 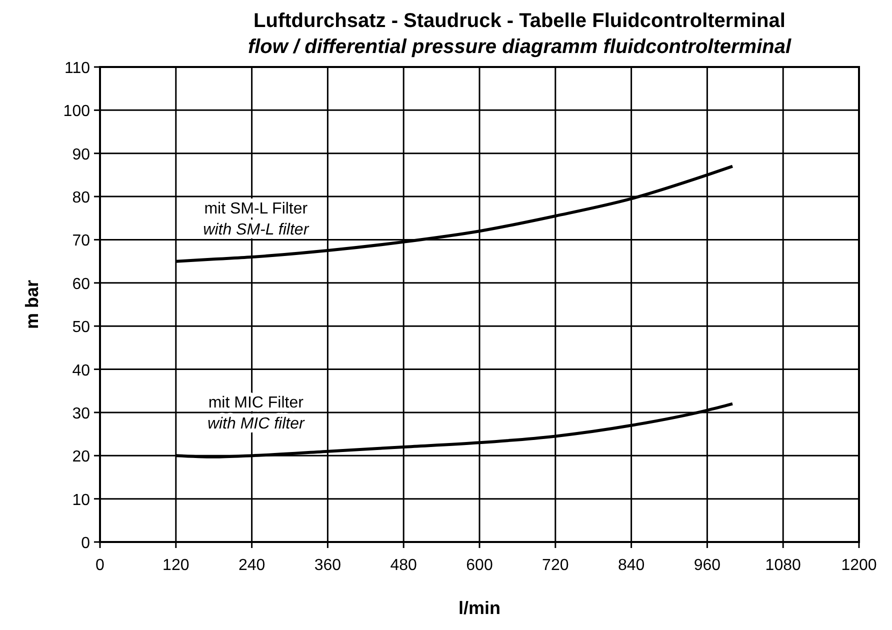 I want to click on y-tick-label: 100, so click(x=76, y=111).